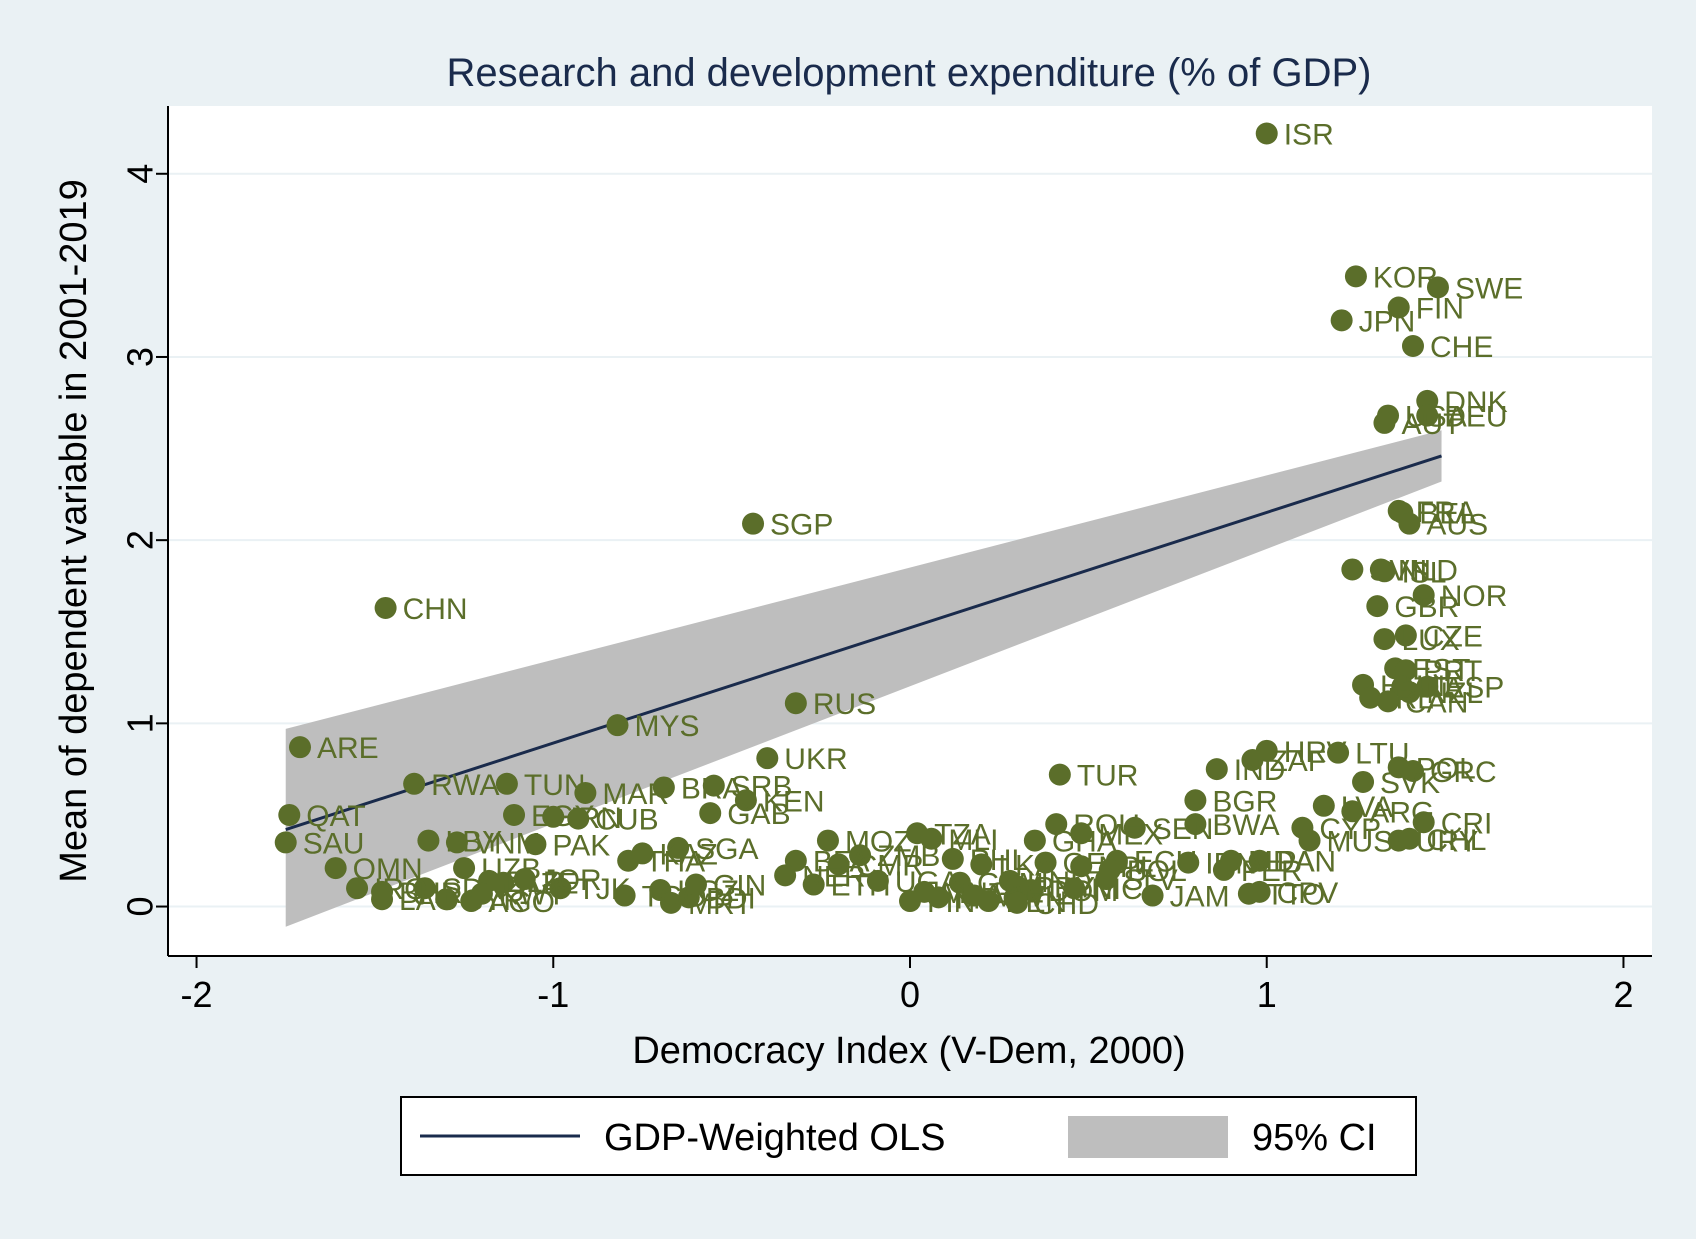  Describe the element at coordinates (1461, 347) in the screenshot. I see `point-label: CHE` at that location.